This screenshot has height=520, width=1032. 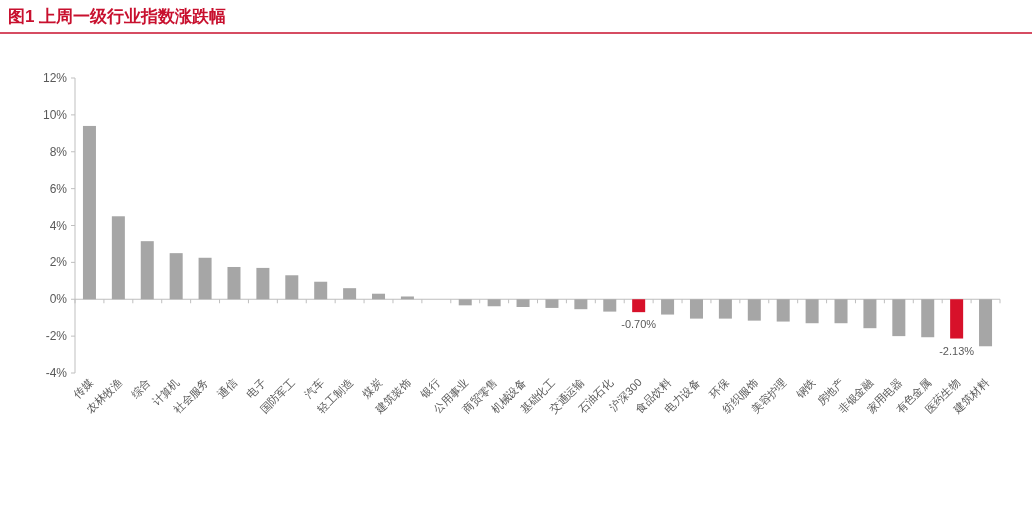 What do you see at coordinates (58, 188) in the screenshot?
I see `y-tick-label: 6%` at bounding box center [58, 188].